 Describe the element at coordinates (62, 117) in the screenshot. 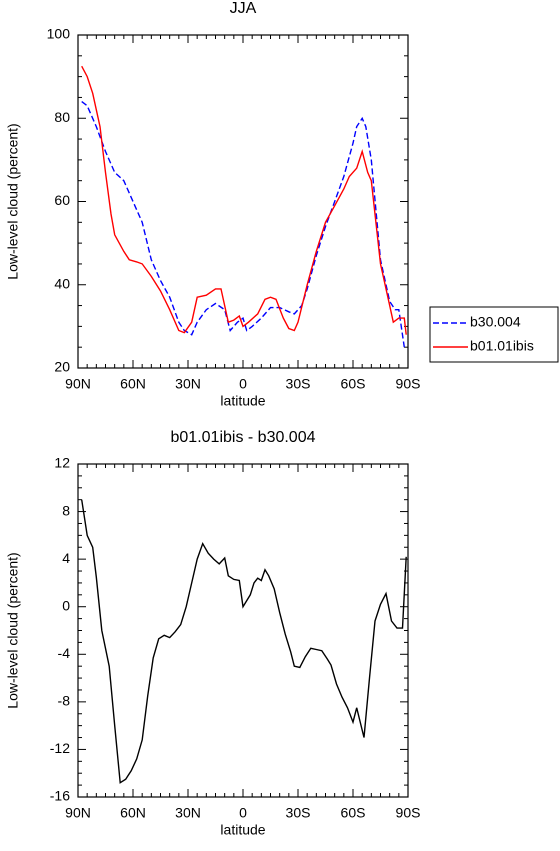

I see `y-tick-label: 80` at that location.